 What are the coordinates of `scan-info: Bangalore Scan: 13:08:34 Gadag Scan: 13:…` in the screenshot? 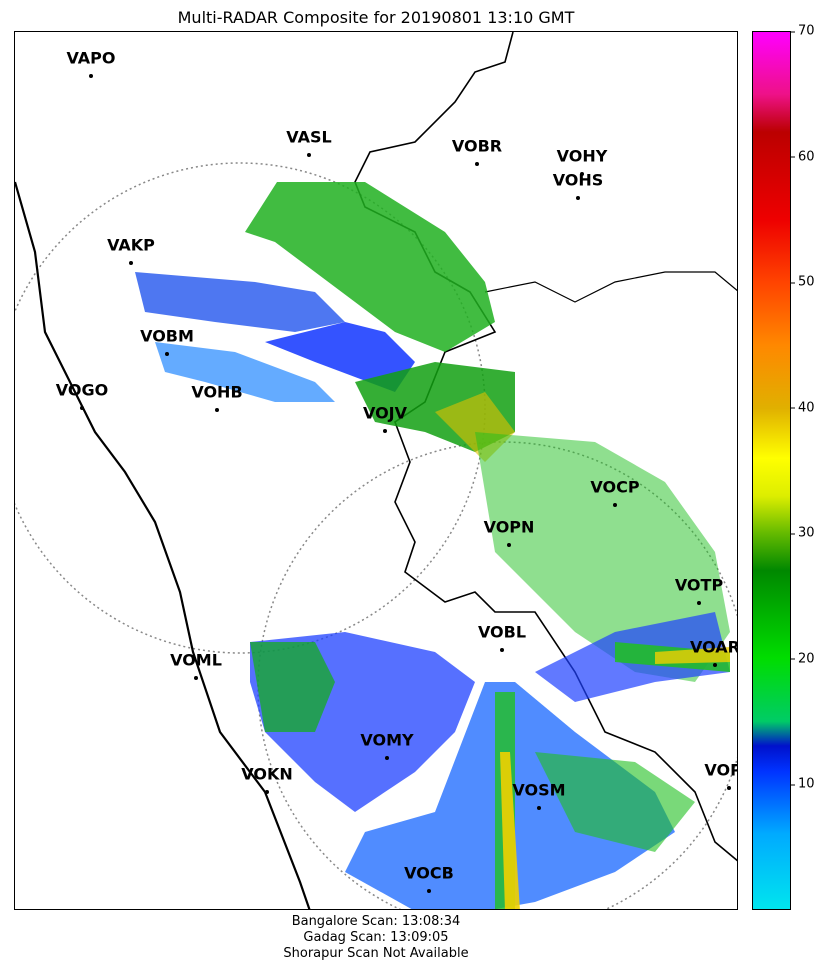 It's located at (376, 938).